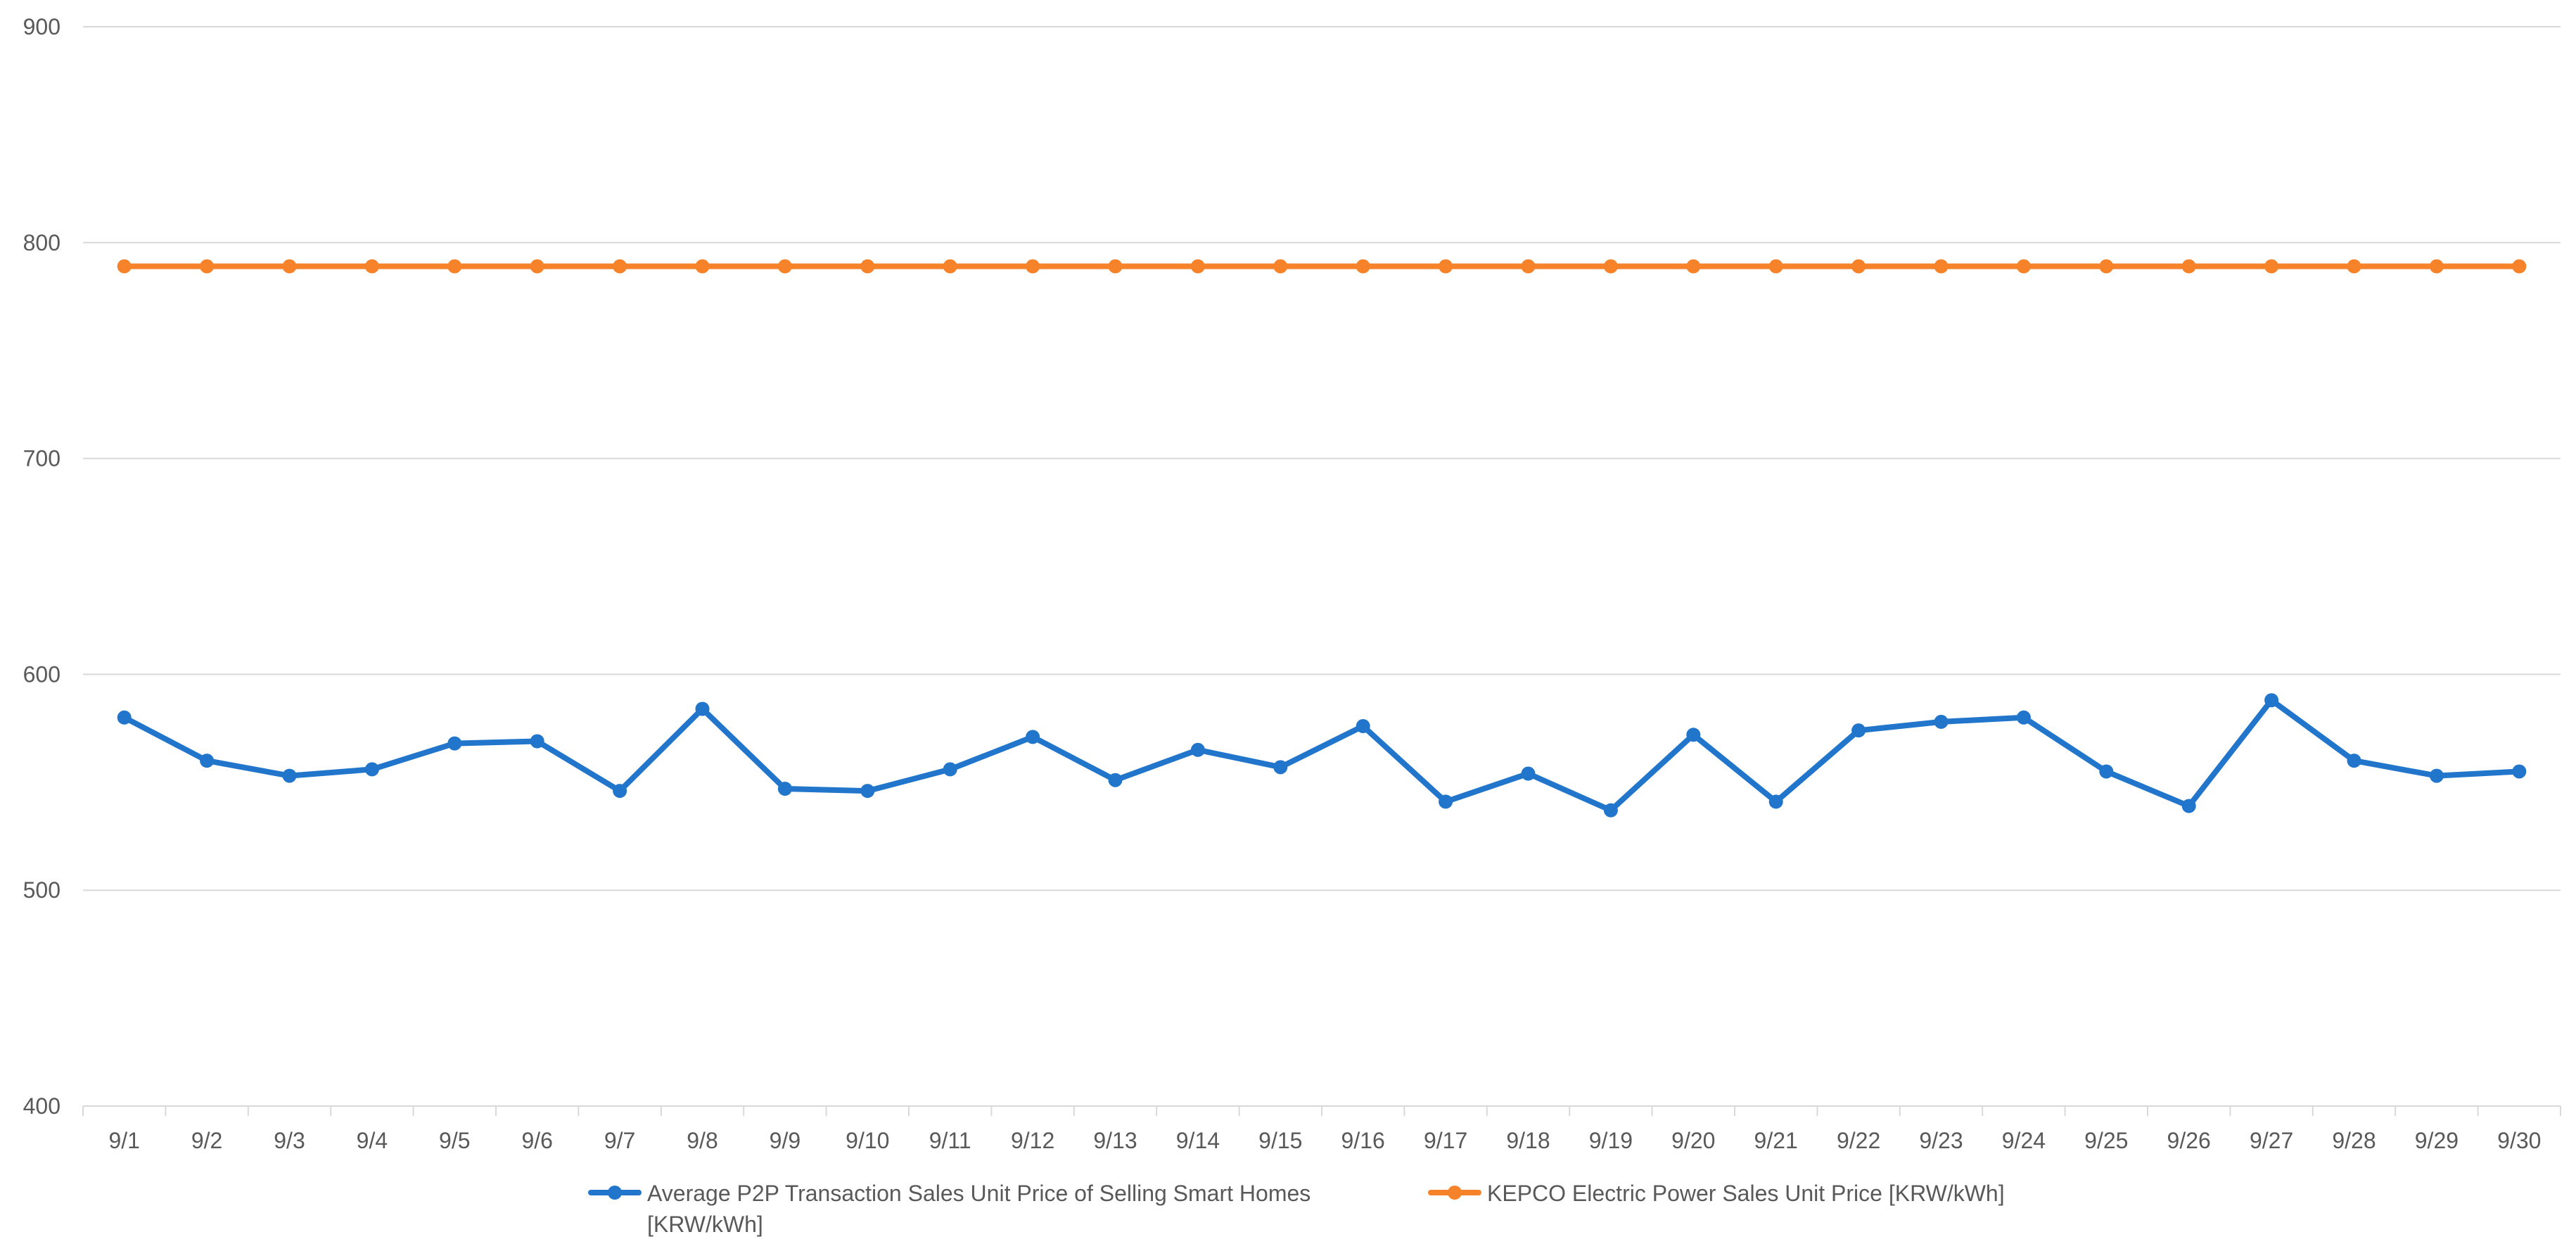 The width and height of the screenshot is (2576, 1251). What do you see at coordinates (2519, 1140) in the screenshot?
I see `x-tick-label-9-30: 9/30` at bounding box center [2519, 1140].